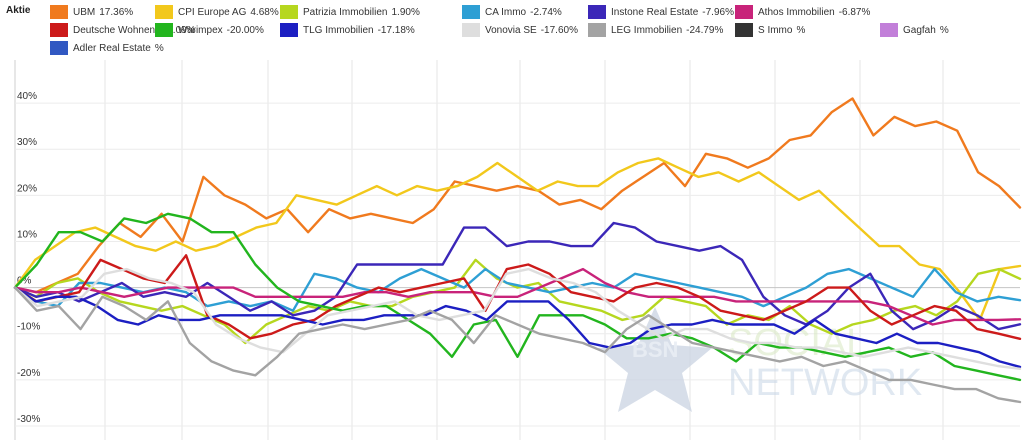 This screenshot has width=1024, height=440. What do you see at coordinates (517, 289) in the screenshot?
I see `series-line` at bounding box center [517, 289].